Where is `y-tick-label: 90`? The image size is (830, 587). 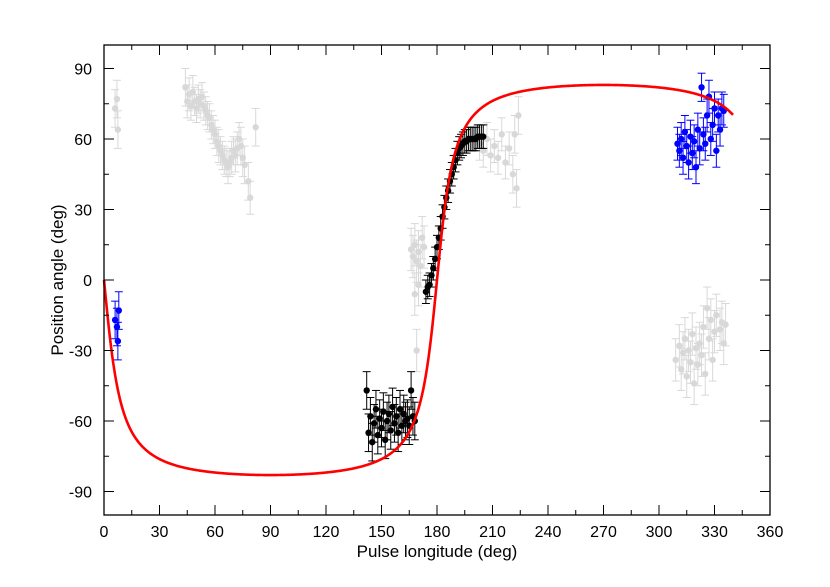
y-tick-label: 90 is located at coordinates (83, 70).